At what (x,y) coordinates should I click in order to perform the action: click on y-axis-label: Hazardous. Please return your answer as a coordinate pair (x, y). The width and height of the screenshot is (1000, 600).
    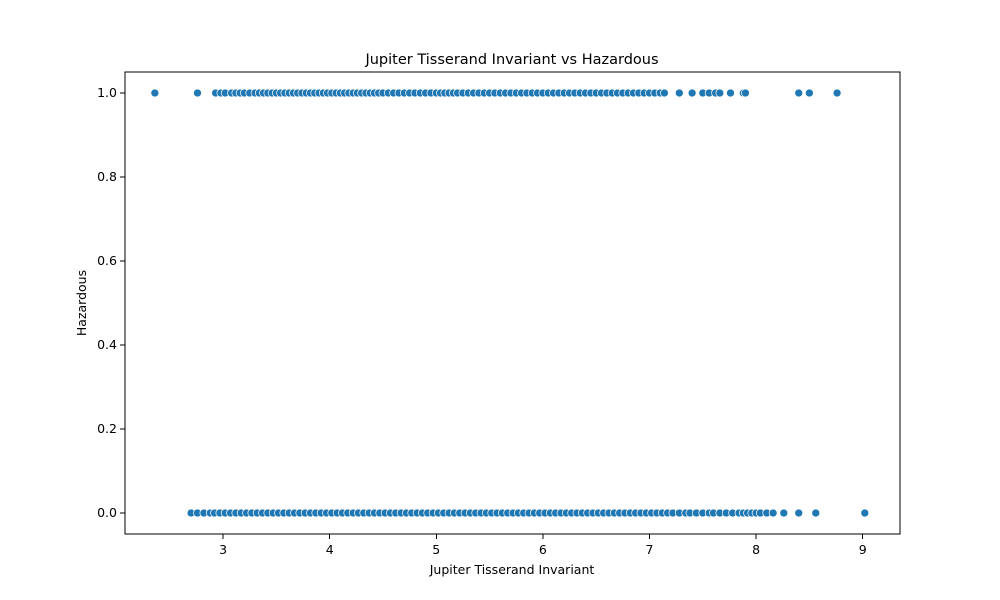
    Looking at the image, I should click on (81, 303).